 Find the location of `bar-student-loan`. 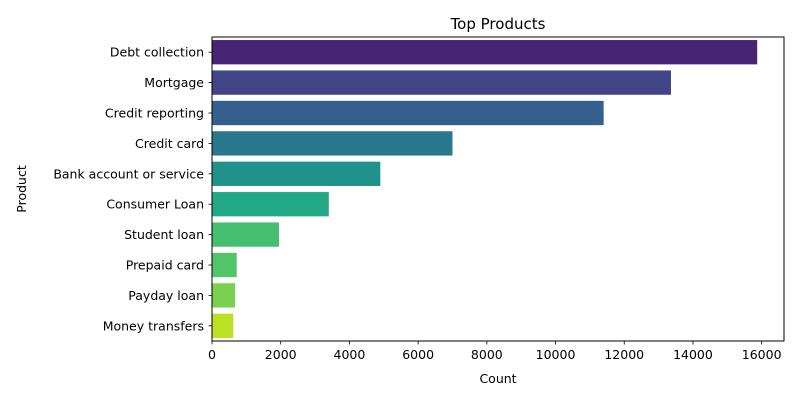

bar-student-loan is located at coordinates (245, 234).